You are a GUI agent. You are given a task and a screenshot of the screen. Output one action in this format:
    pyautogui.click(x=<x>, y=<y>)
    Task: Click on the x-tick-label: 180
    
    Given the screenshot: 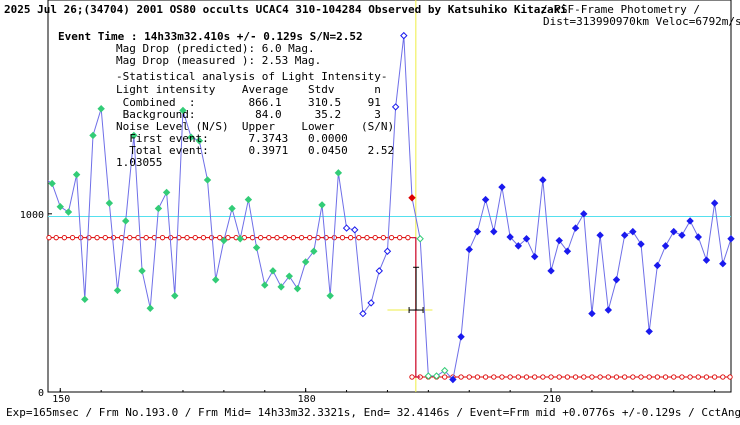 What is the action you would take?
    pyautogui.click(x=307, y=399)
    